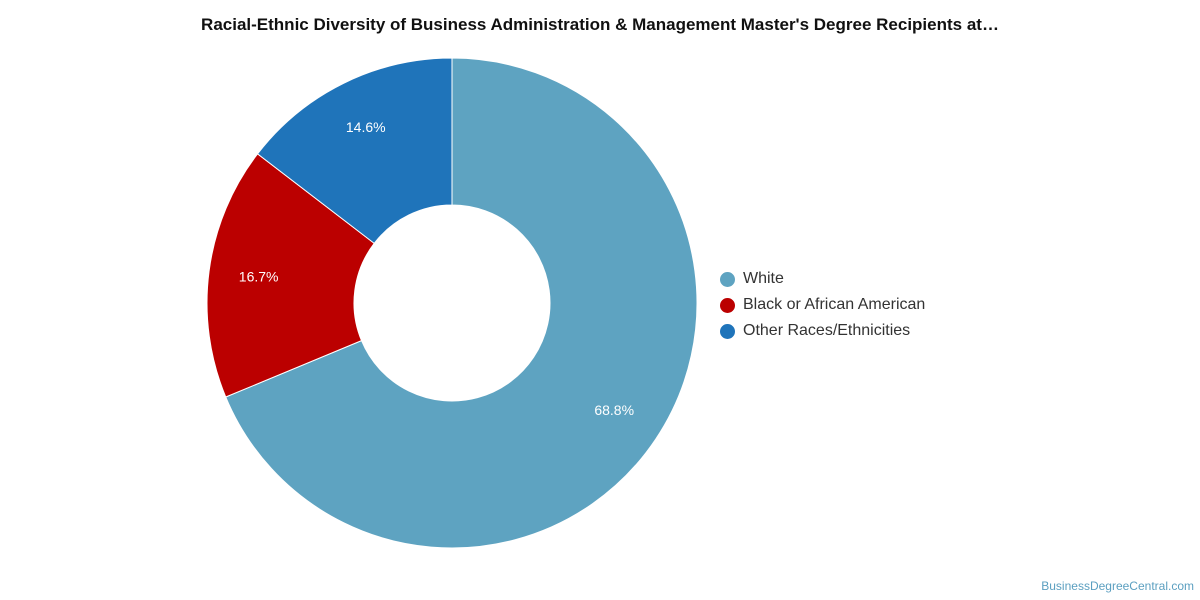  What do you see at coordinates (763, 278) in the screenshot?
I see `legend-label-0: White` at bounding box center [763, 278].